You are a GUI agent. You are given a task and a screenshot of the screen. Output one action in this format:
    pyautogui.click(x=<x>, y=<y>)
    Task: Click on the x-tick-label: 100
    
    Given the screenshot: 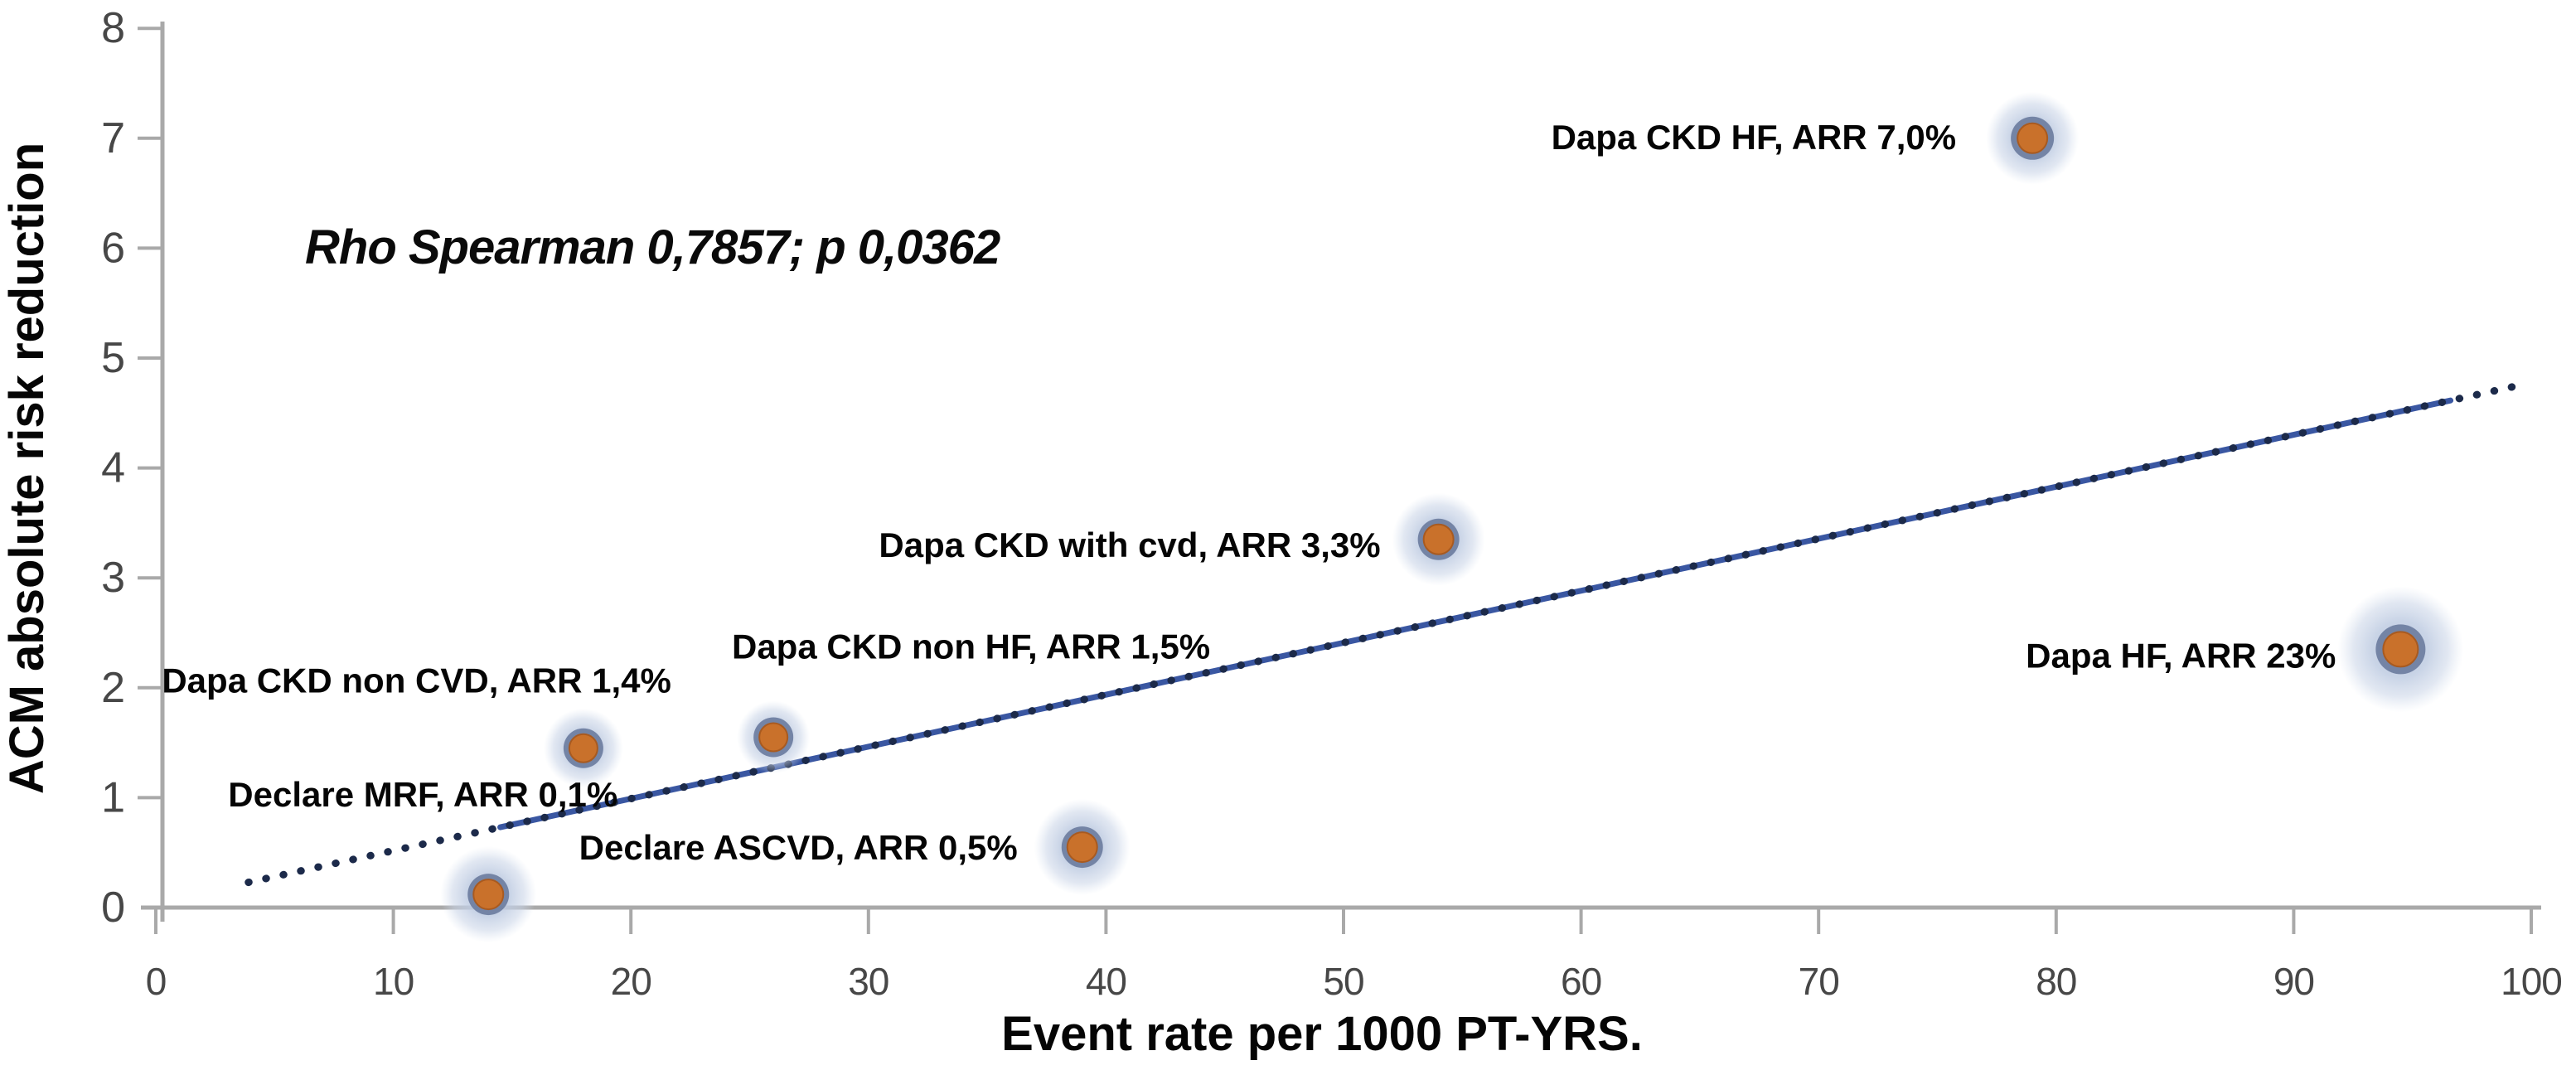 What is the action you would take?
    pyautogui.click(x=2531, y=981)
    